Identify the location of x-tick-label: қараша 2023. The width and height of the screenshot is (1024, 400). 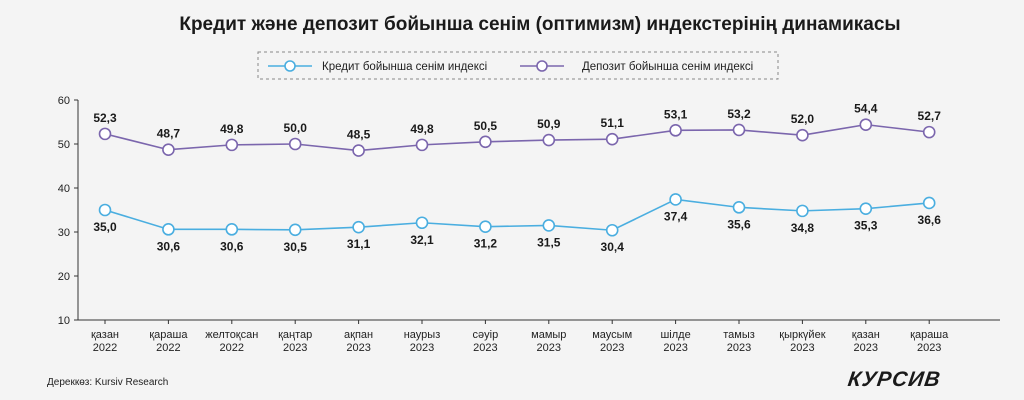
(929, 341).